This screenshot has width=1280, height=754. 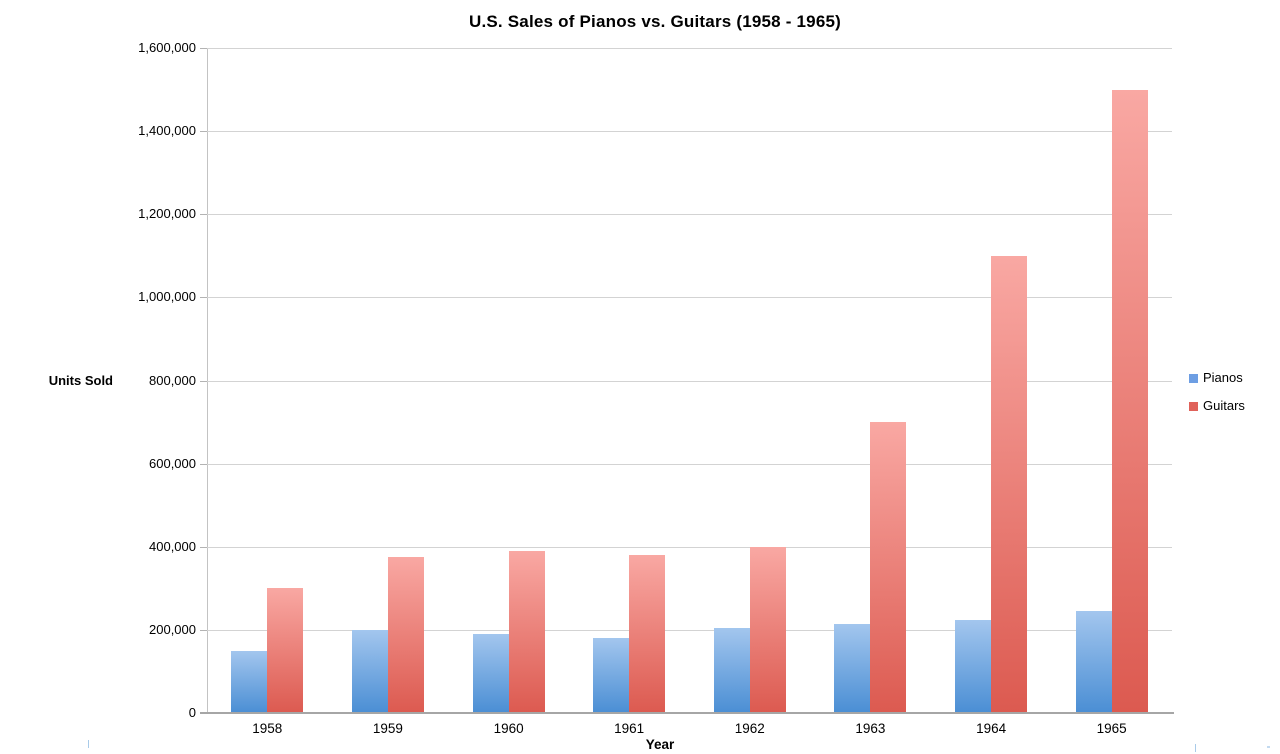 What do you see at coordinates (526, 631) in the screenshot?
I see `bar-guitars-1960` at bounding box center [526, 631].